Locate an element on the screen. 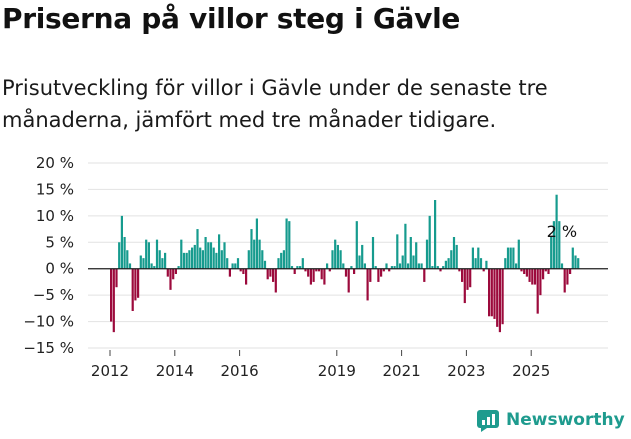 This screenshot has width=631, height=439. last-value-label: 2 % is located at coordinates (562, 231).